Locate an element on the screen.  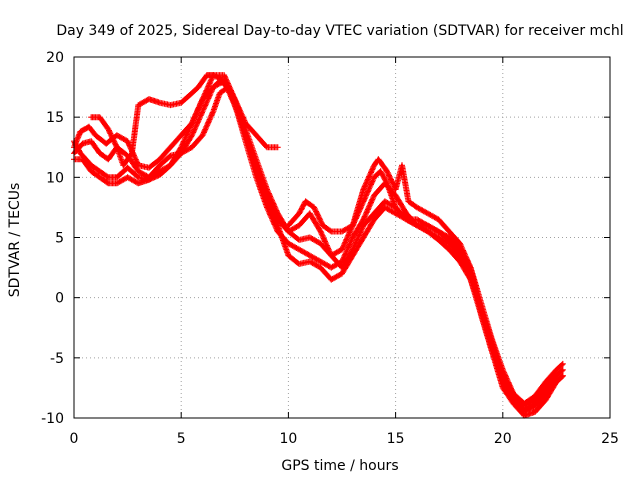
y-tick-label: 0 is located at coordinates (59, 299).